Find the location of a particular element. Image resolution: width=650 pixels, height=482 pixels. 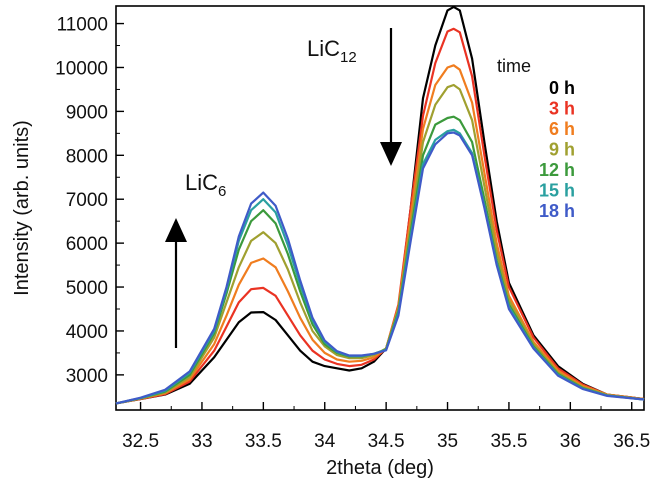

lic12-label-main: LiC is located at coordinates (323, 48).